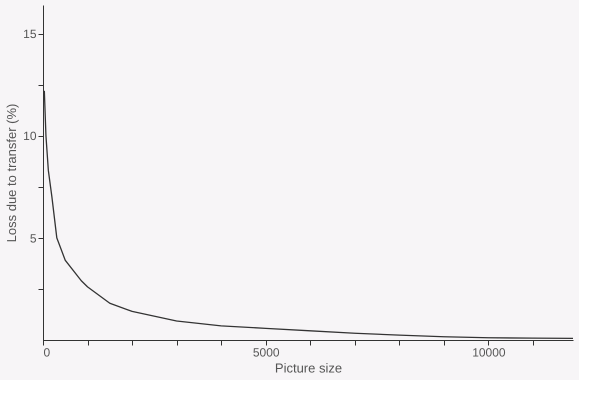 Image resolution: width=609 pixels, height=401 pixels. Describe the element at coordinates (308, 368) in the screenshot. I see `x-axis-title: Picture size` at that location.